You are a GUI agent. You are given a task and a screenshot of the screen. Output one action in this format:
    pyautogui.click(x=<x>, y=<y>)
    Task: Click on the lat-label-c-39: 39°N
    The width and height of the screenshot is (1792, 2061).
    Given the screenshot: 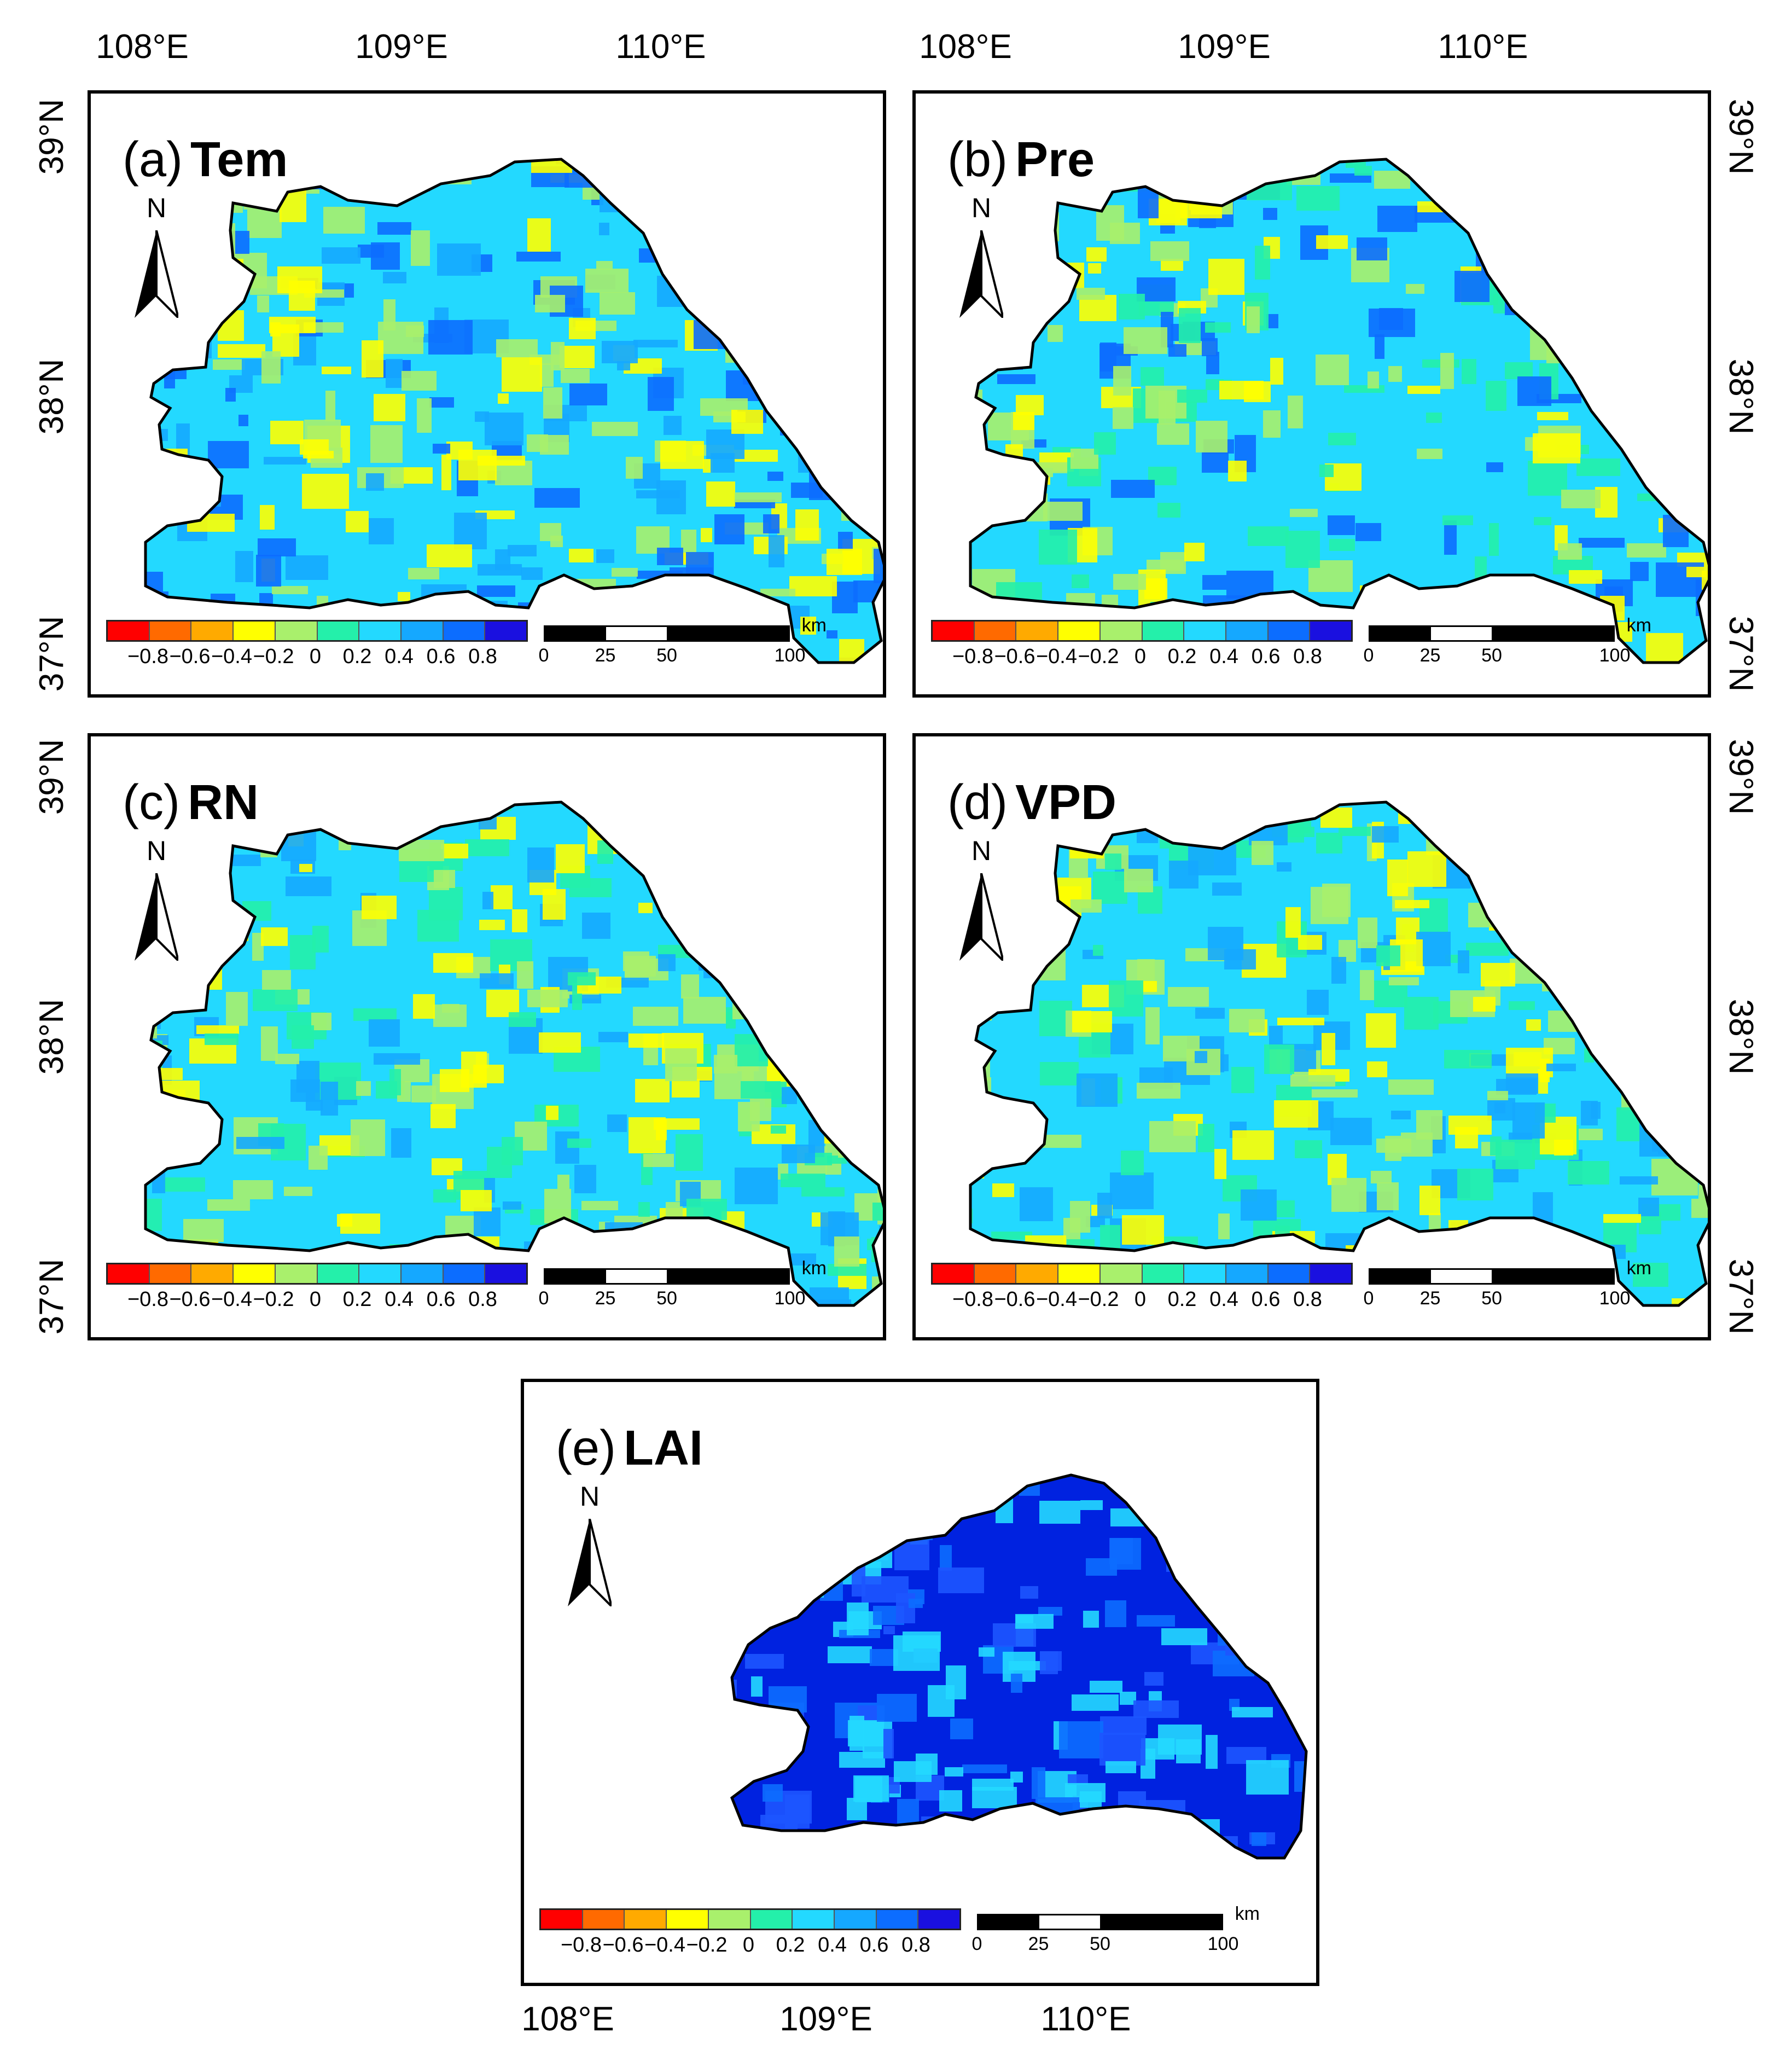 What is the action you would take?
    pyautogui.click(x=52, y=777)
    